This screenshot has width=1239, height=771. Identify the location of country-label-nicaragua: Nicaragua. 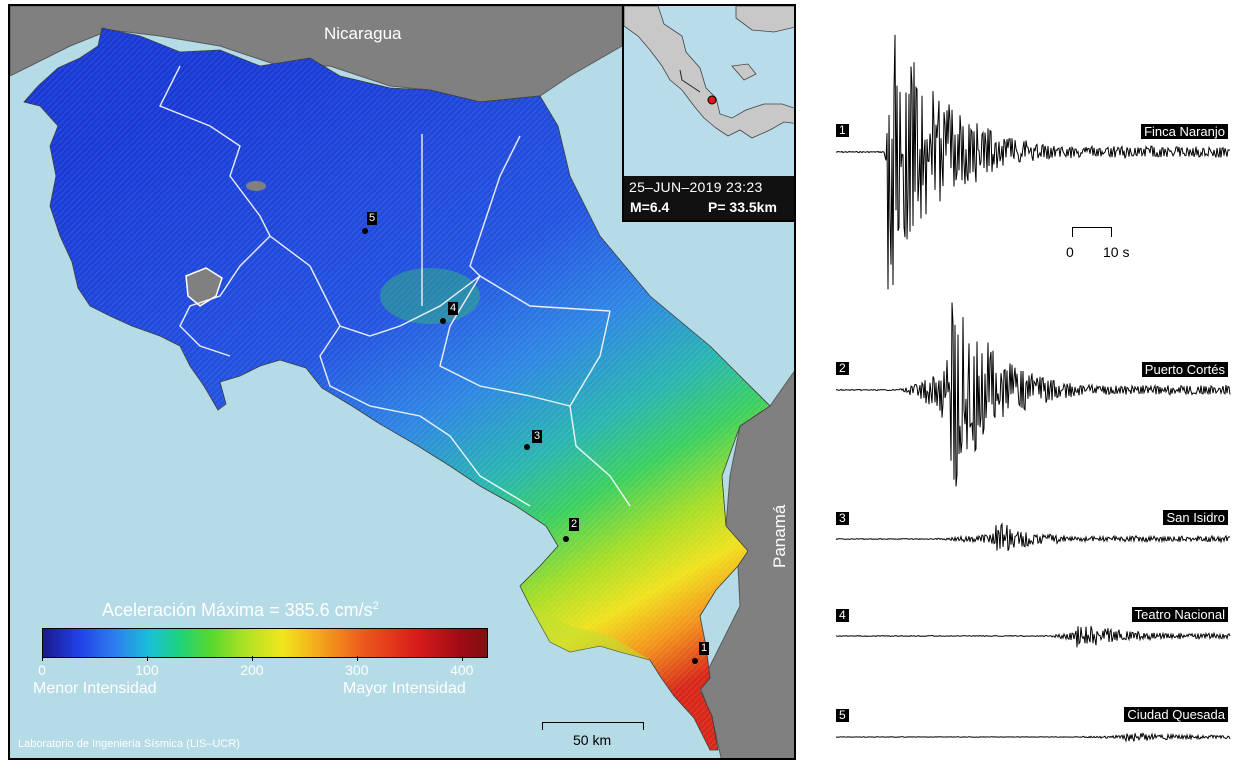
(363, 33).